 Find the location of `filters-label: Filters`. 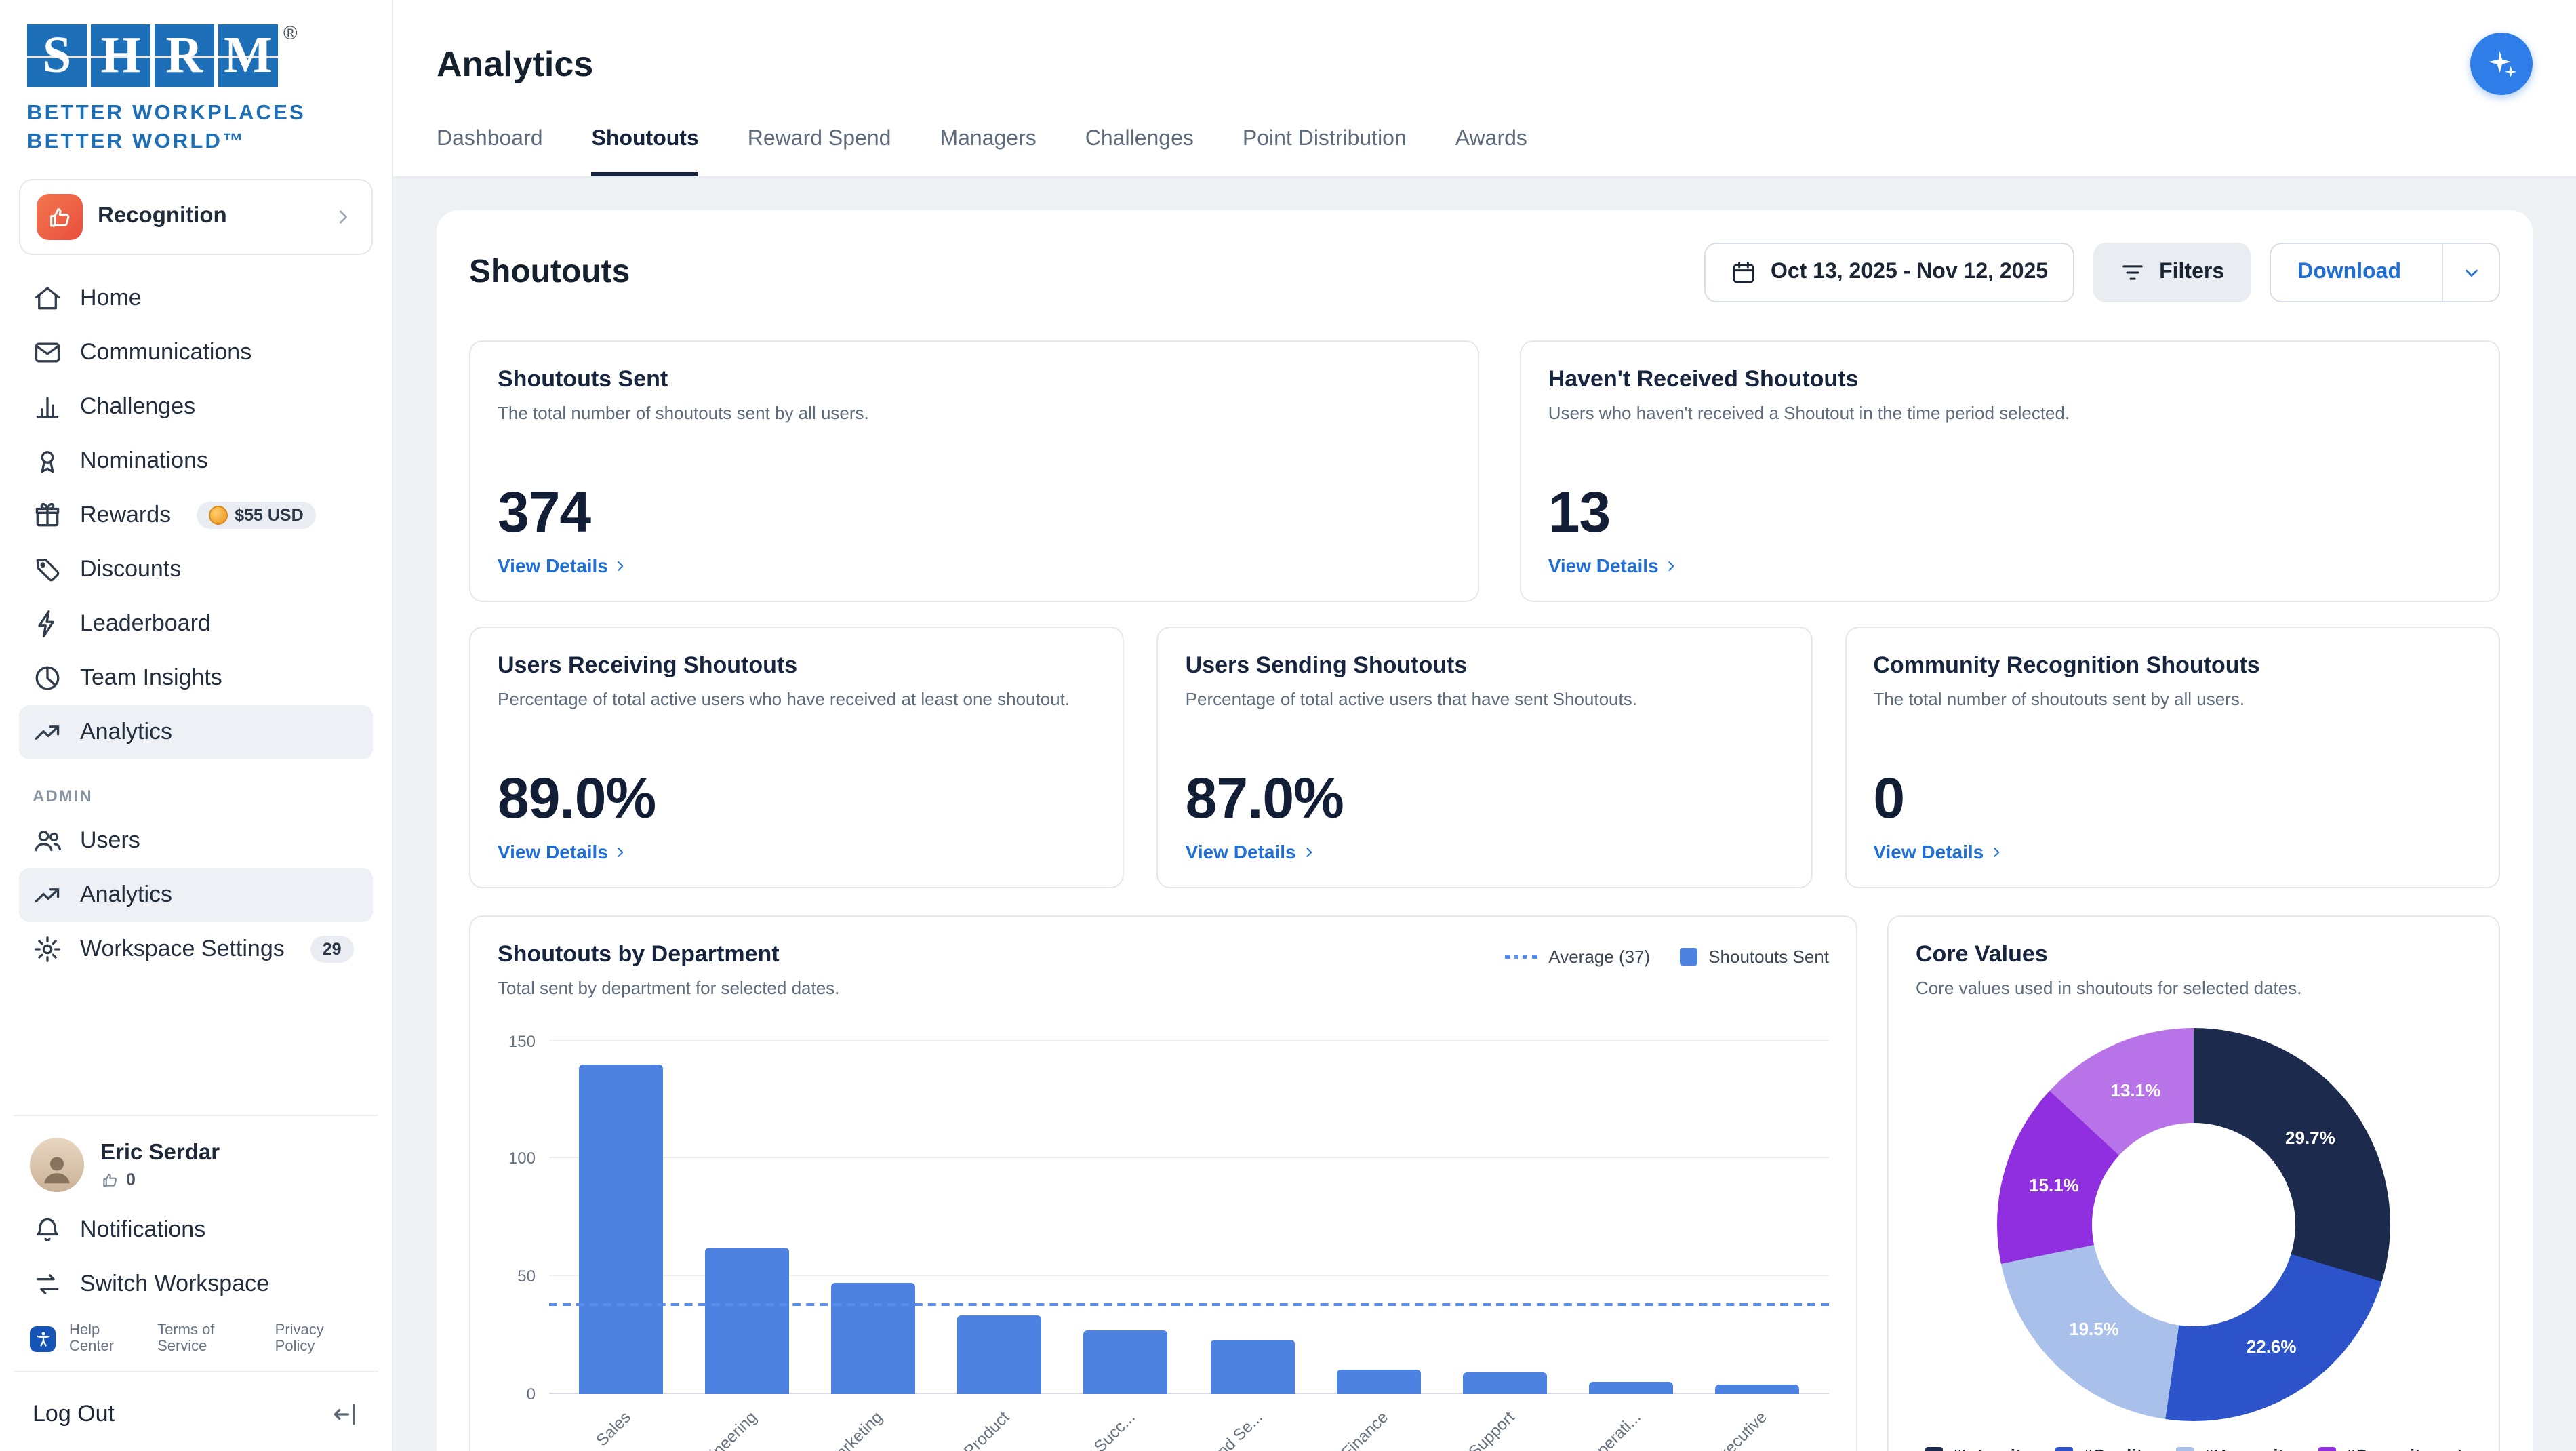

filters-label: Filters is located at coordinates (2192, 271).